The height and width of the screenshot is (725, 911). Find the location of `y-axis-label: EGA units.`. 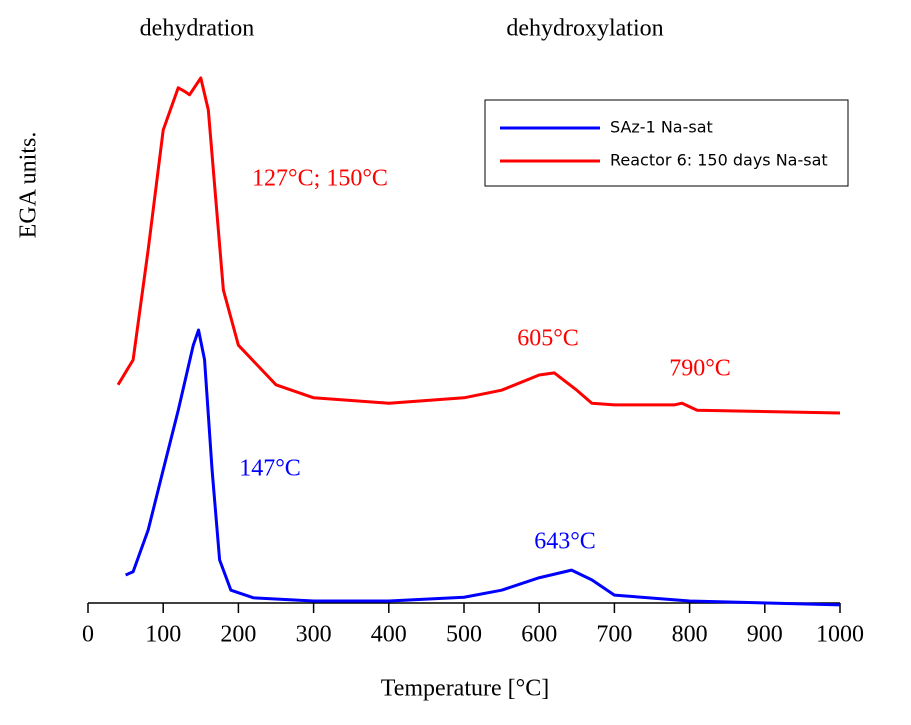

y-axis-label: EGA units. is located at coordinates (29, 185).